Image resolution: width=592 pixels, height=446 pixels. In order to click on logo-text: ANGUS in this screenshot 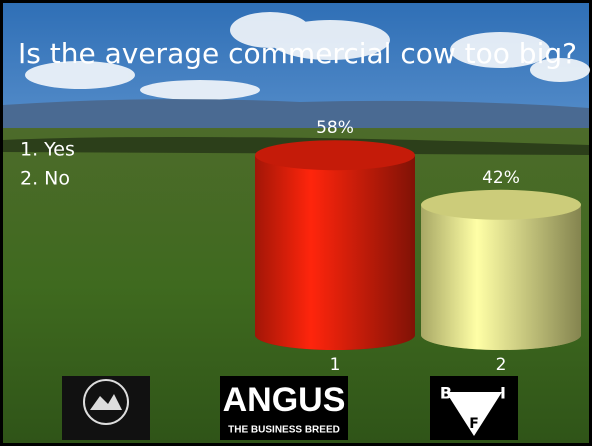, I will do `click(284, 400)`.